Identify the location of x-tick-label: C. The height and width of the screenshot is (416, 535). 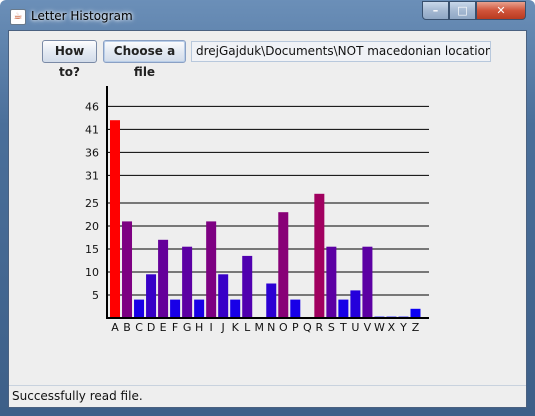
(139, 327).